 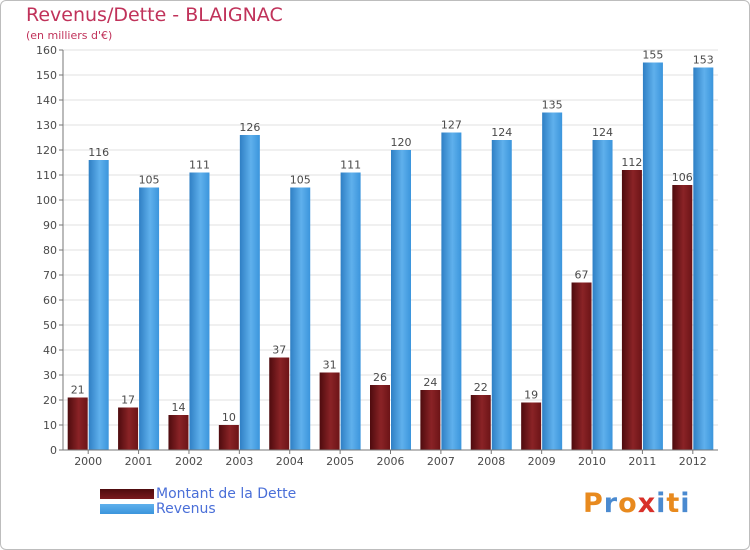 What do you see at coordinates (441, 461) in the screenshot?
I see `x-tick-label: 2007` at bounding box center [441, 461].